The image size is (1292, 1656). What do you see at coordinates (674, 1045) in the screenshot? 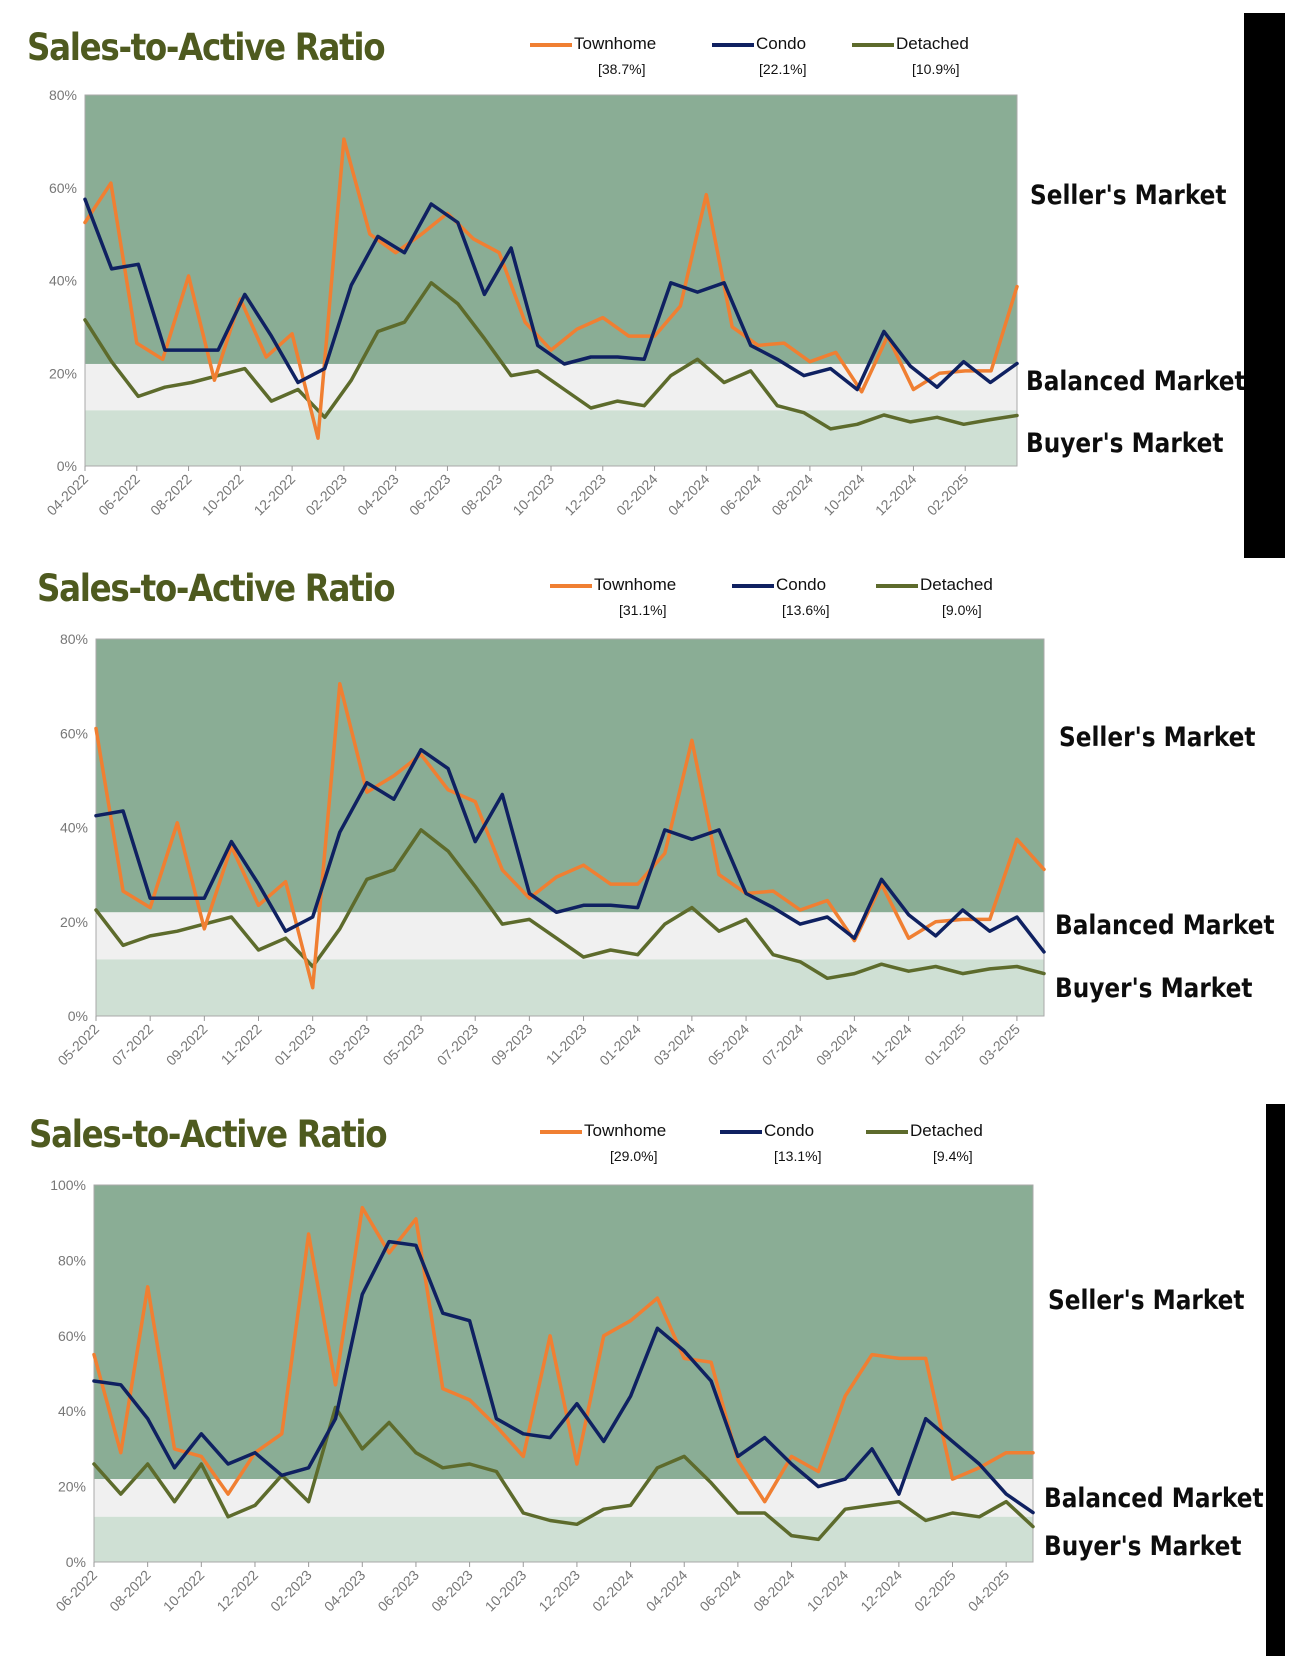
I see `x-tick-label: 03-2024` at bounding box center [674, 1045].